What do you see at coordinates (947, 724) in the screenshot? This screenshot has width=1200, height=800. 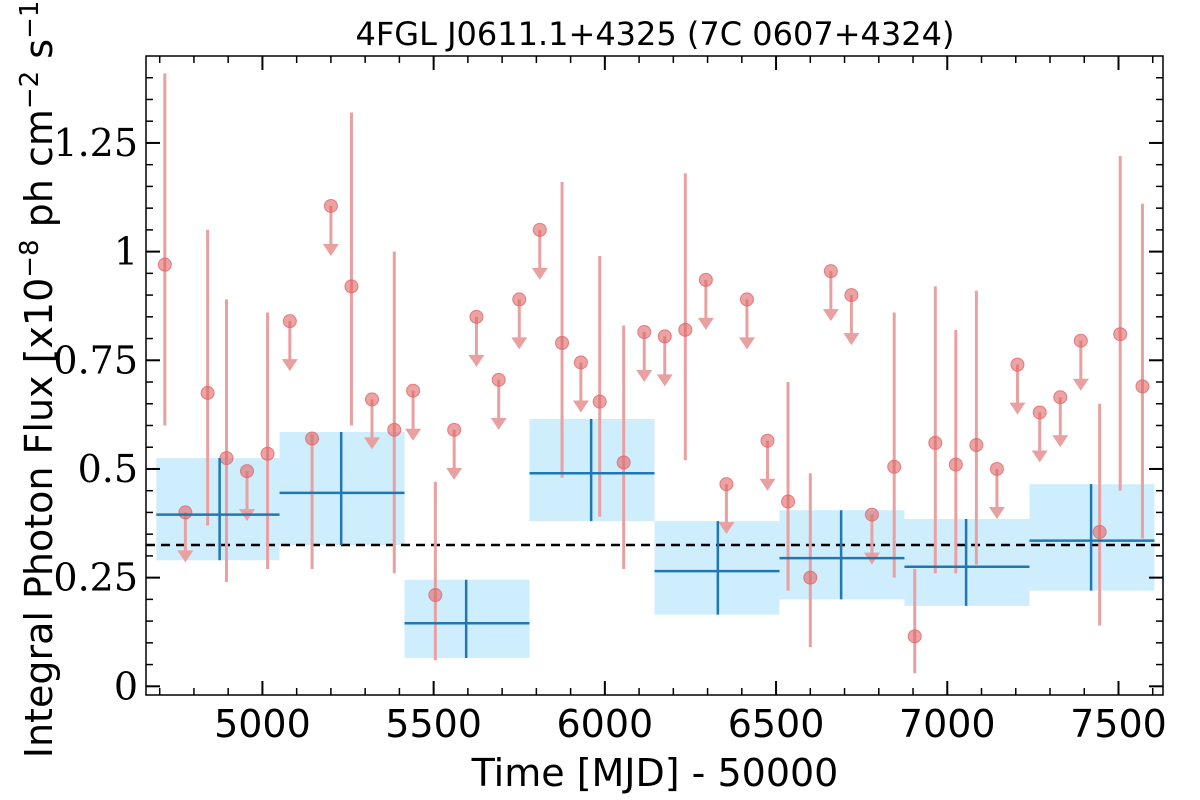 I see `x-tick-label: 7000` at bounding box center [947, 724].